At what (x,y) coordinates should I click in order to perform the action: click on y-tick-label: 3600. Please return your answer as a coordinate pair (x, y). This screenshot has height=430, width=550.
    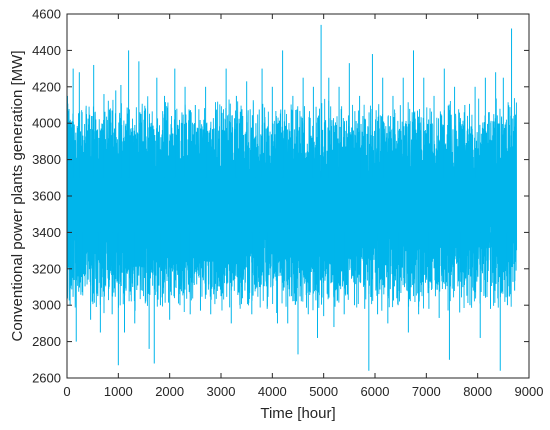
    Looking at the image, I should click on (46, 196).